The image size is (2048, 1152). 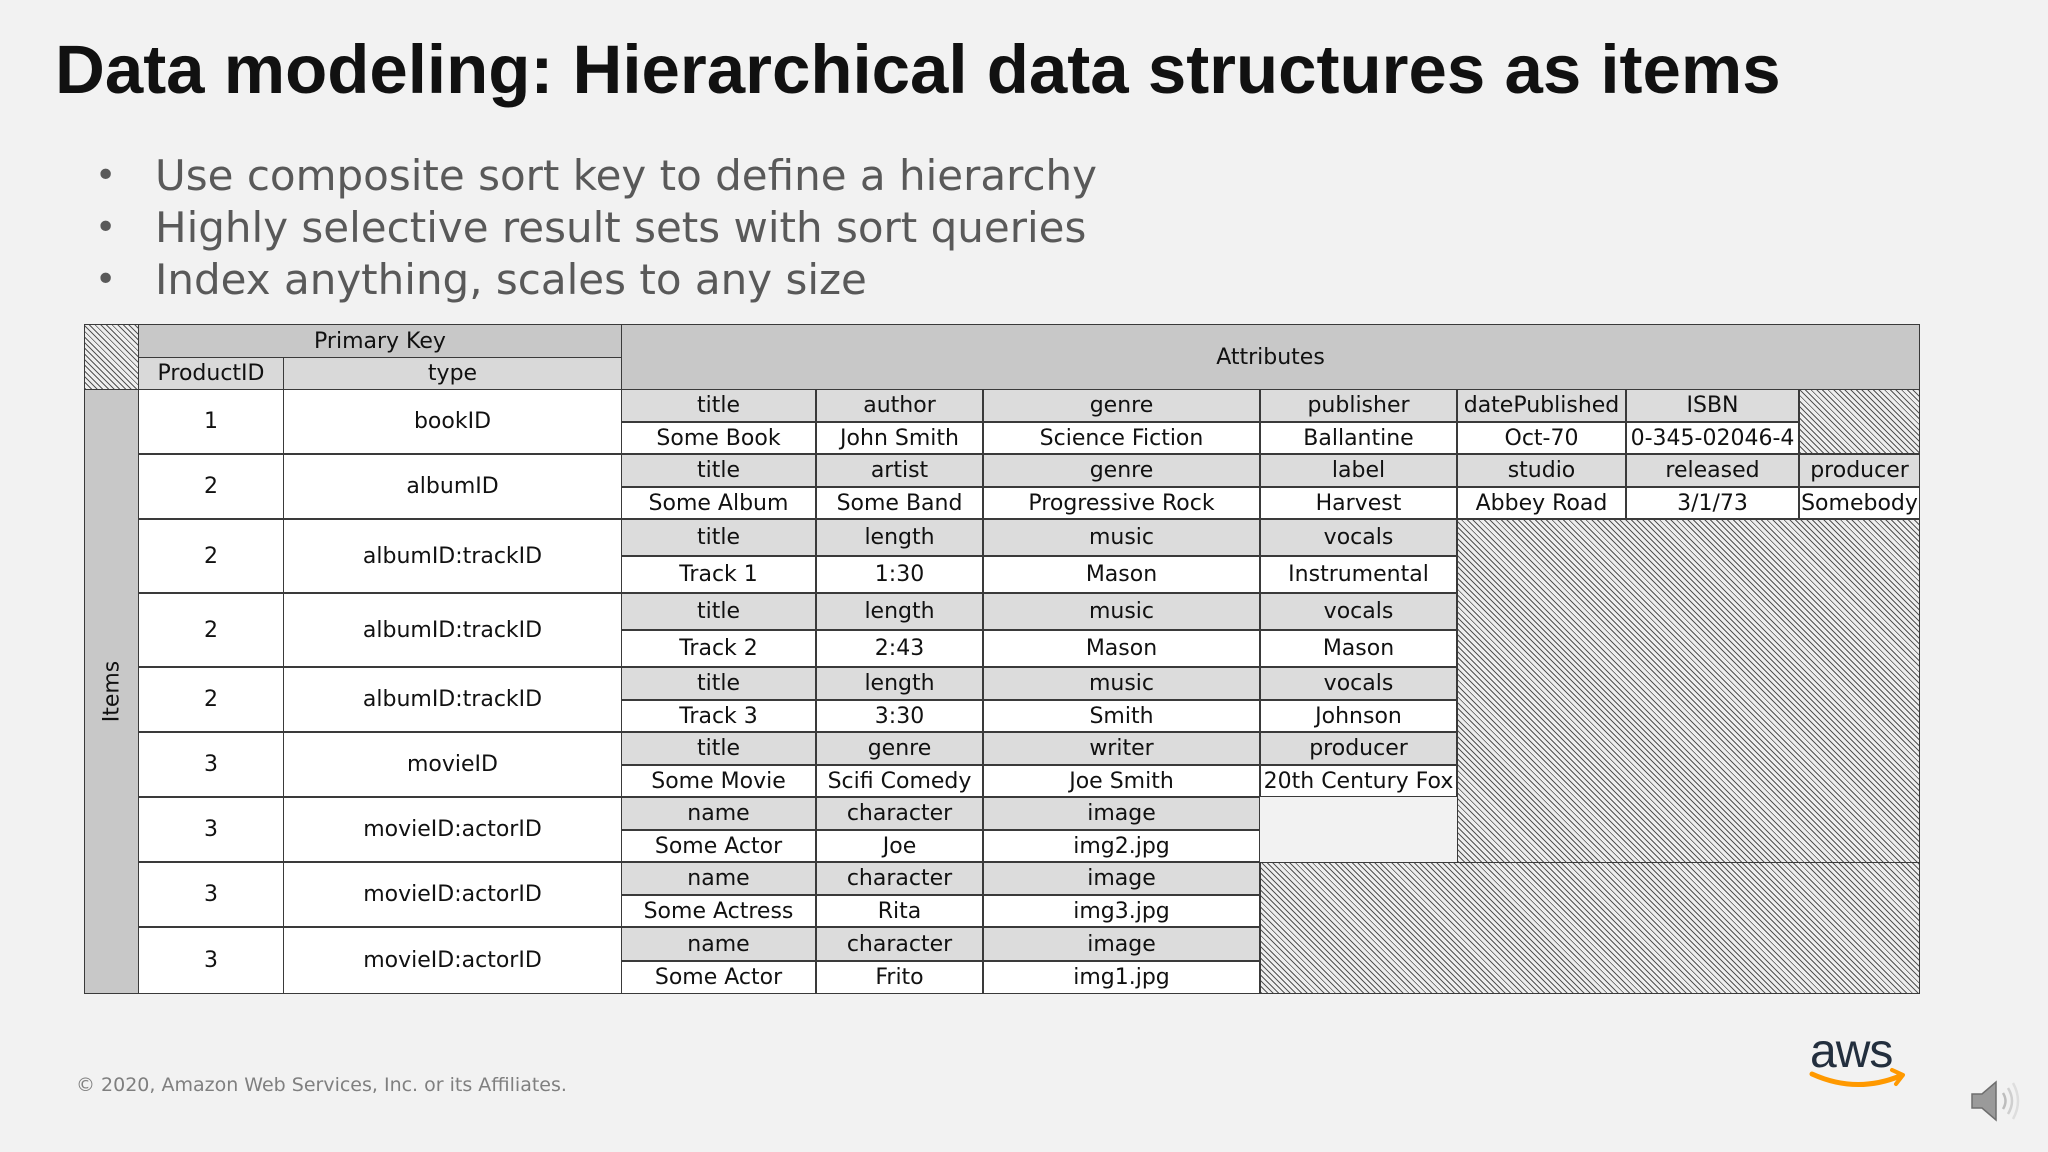 What do you see at coordinates (1121, 781) in the screenshot?
I see `attribute-value-cell: Joe Smith` at bounding box center [1121, 781].